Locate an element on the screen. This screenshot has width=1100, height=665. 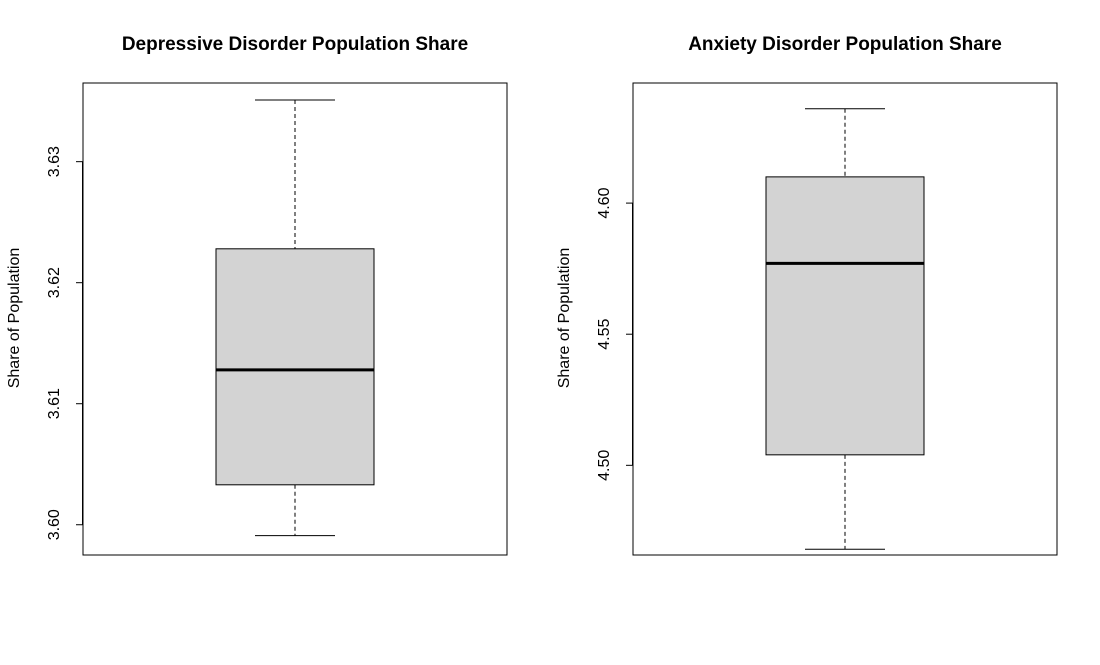
y-tick-label: 3.60 is located at coordinates (54, 524).